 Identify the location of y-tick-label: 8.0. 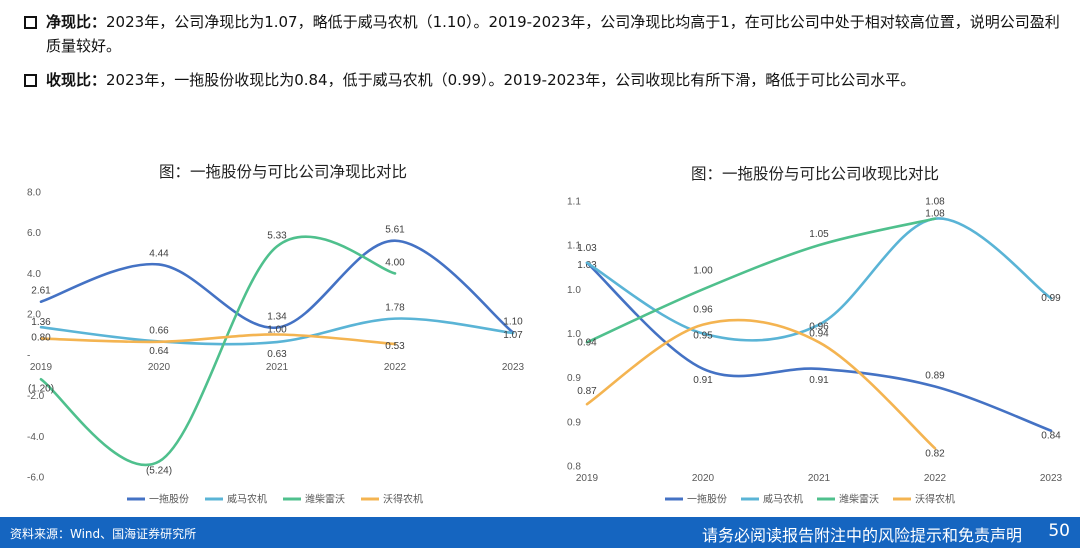
(34, 193).